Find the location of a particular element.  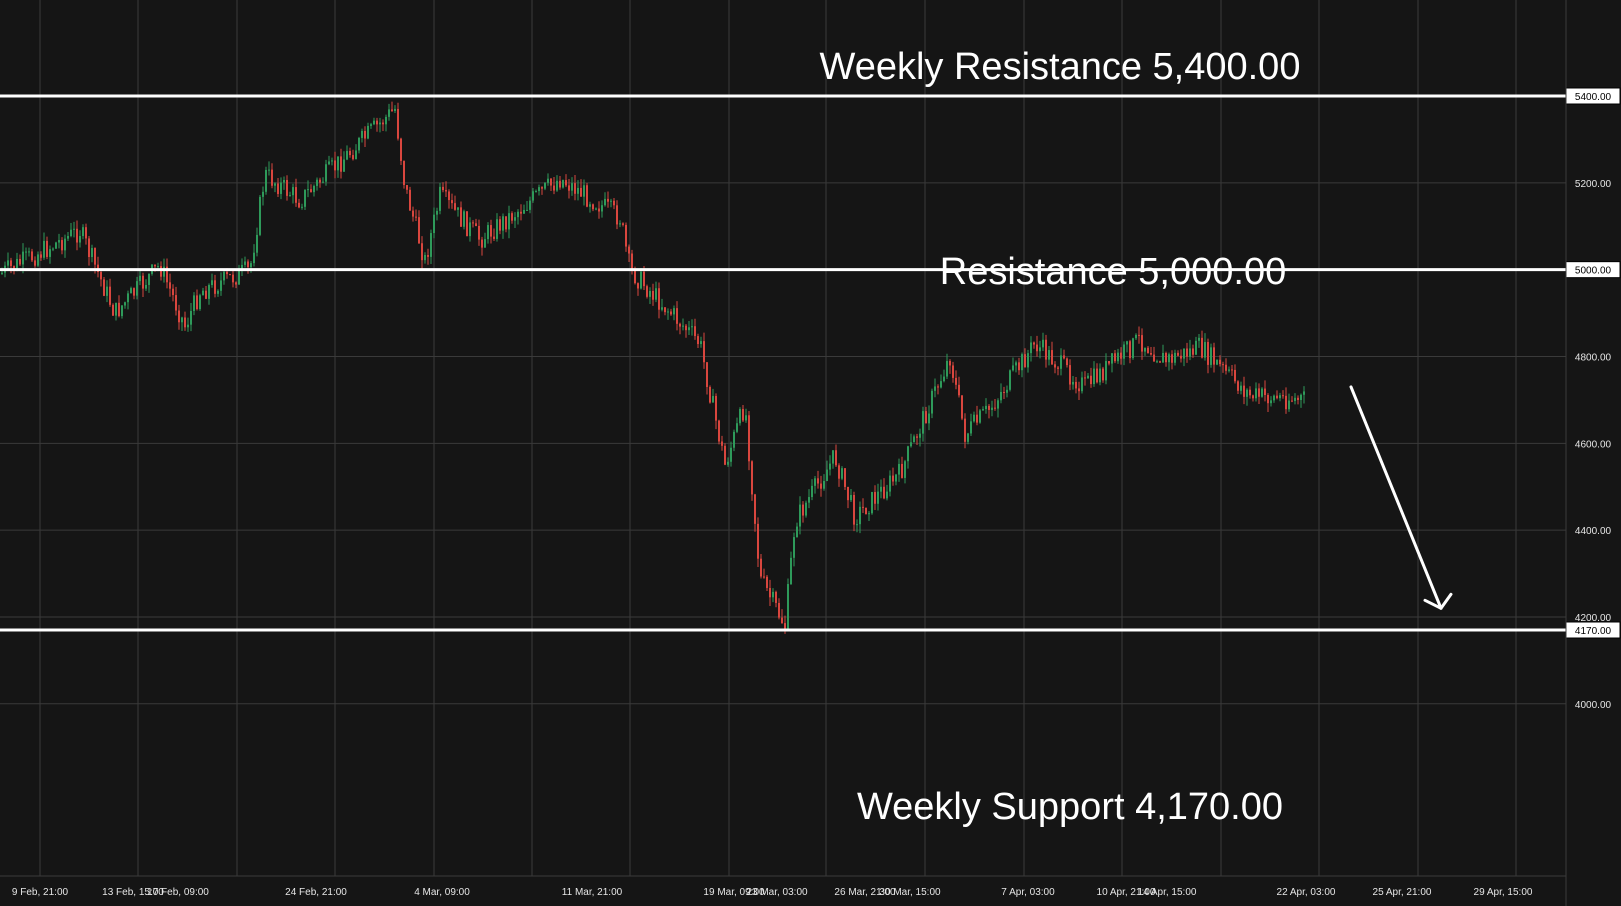

projection-arrow is located at coordinates (1401, 497).